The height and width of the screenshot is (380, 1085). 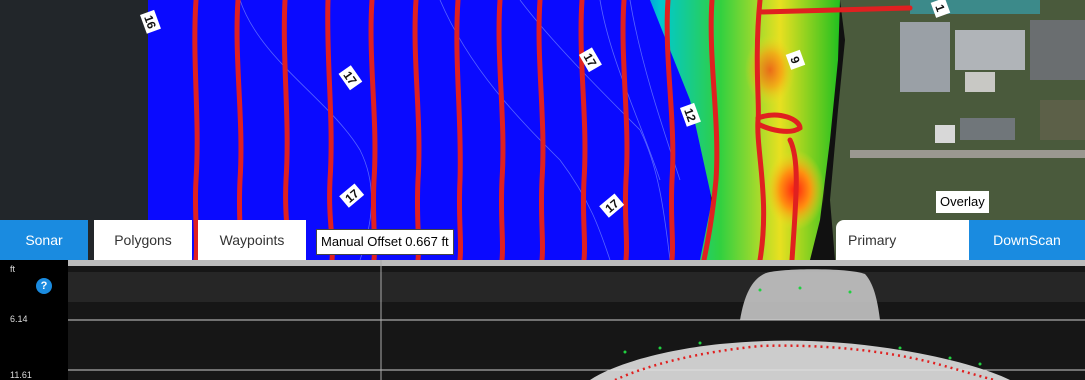 What do you see at coordinates (902, 240) in the screenshot?
I see `primary-view-button: Primary` at bounding box center [902, 240].